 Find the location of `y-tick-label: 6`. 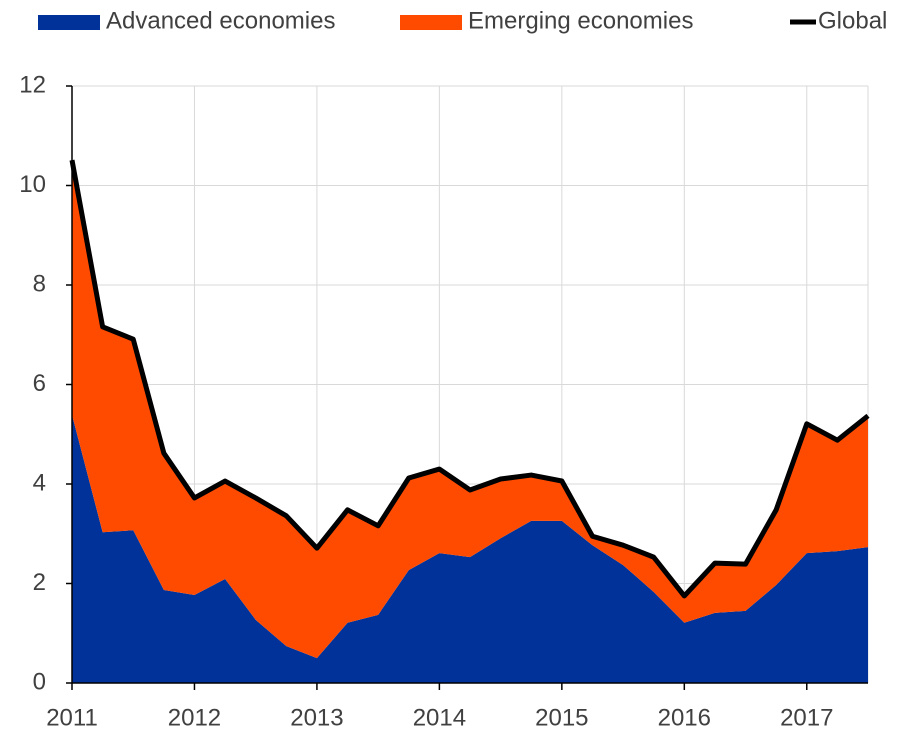

y-tick-label: 6 is located at coordinates (39, 383).